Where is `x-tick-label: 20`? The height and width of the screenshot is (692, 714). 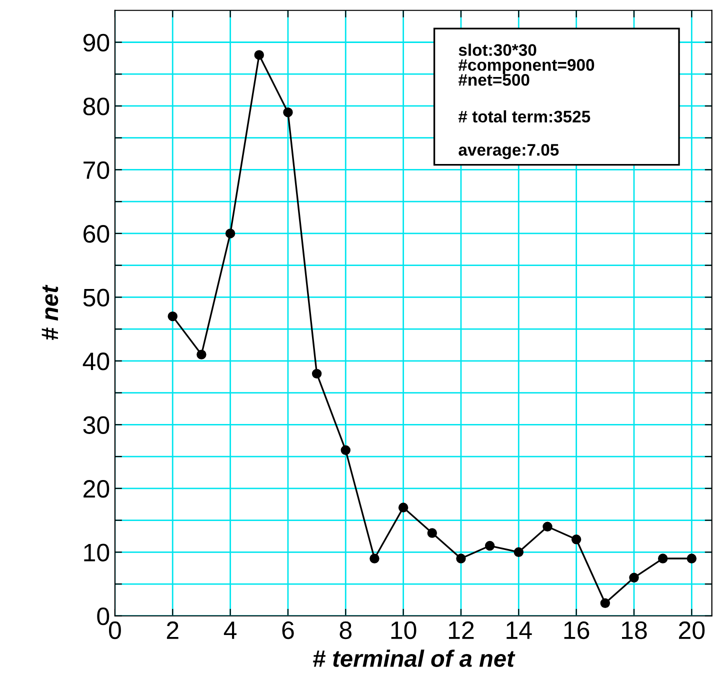 x-tick-label: 20 is located at coordinates (692, 630).